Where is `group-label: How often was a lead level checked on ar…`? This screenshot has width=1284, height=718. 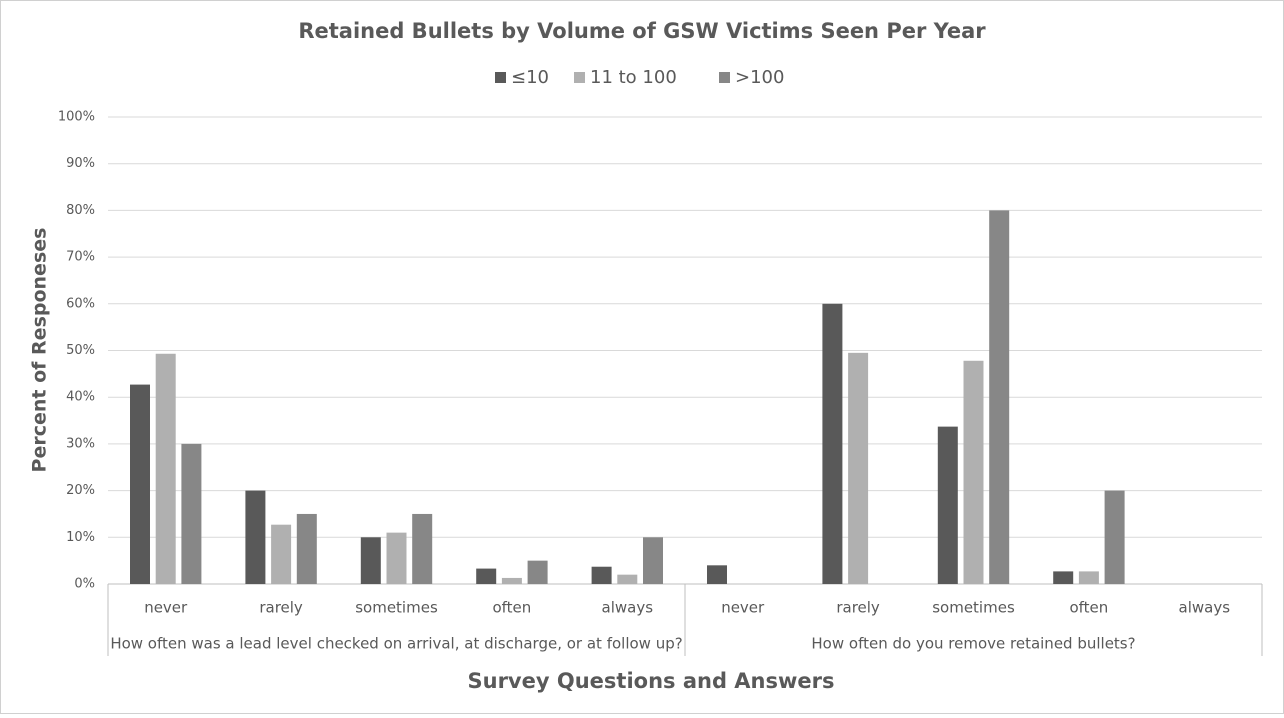
group-label: How often was a lead level checked on ar… is located at coordinates (396, 644).